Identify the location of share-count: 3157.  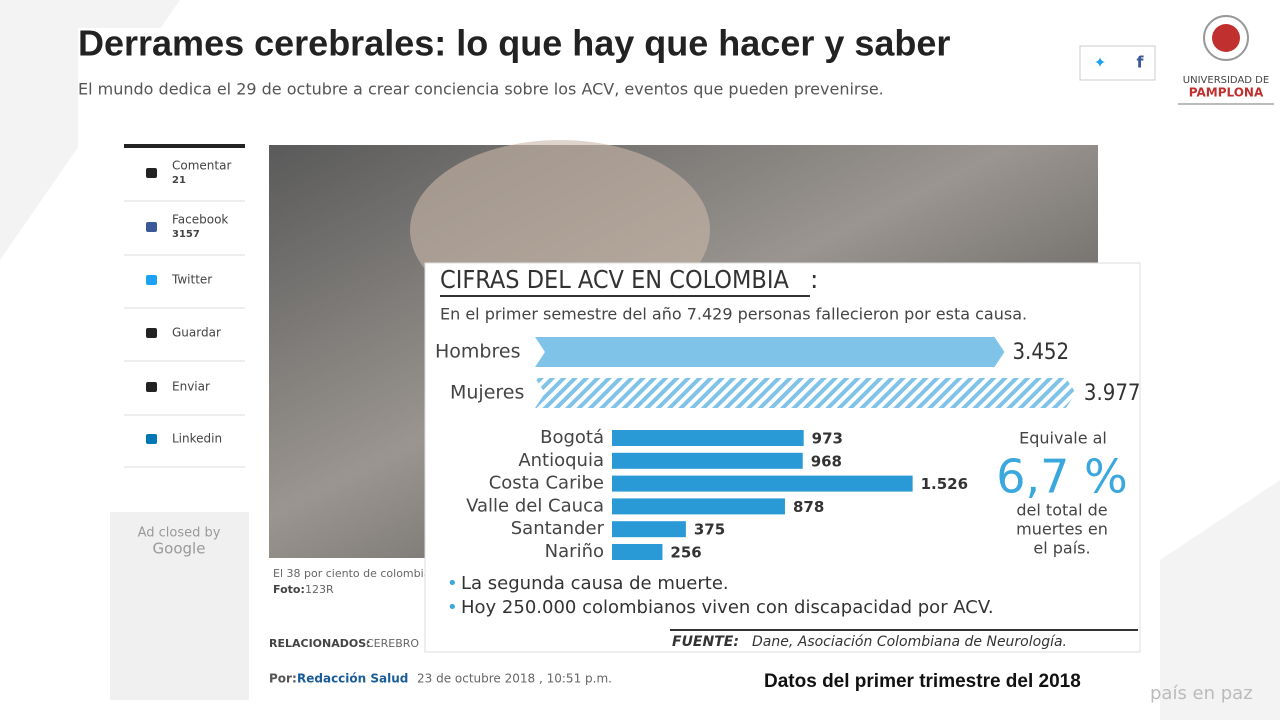
(186, 234).